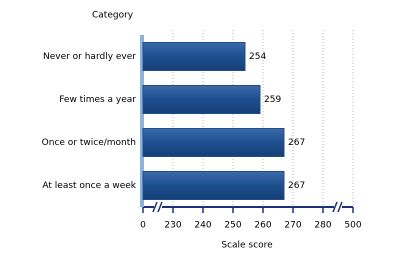  I want to click on x-tick-label: 500, so click(352, 226).